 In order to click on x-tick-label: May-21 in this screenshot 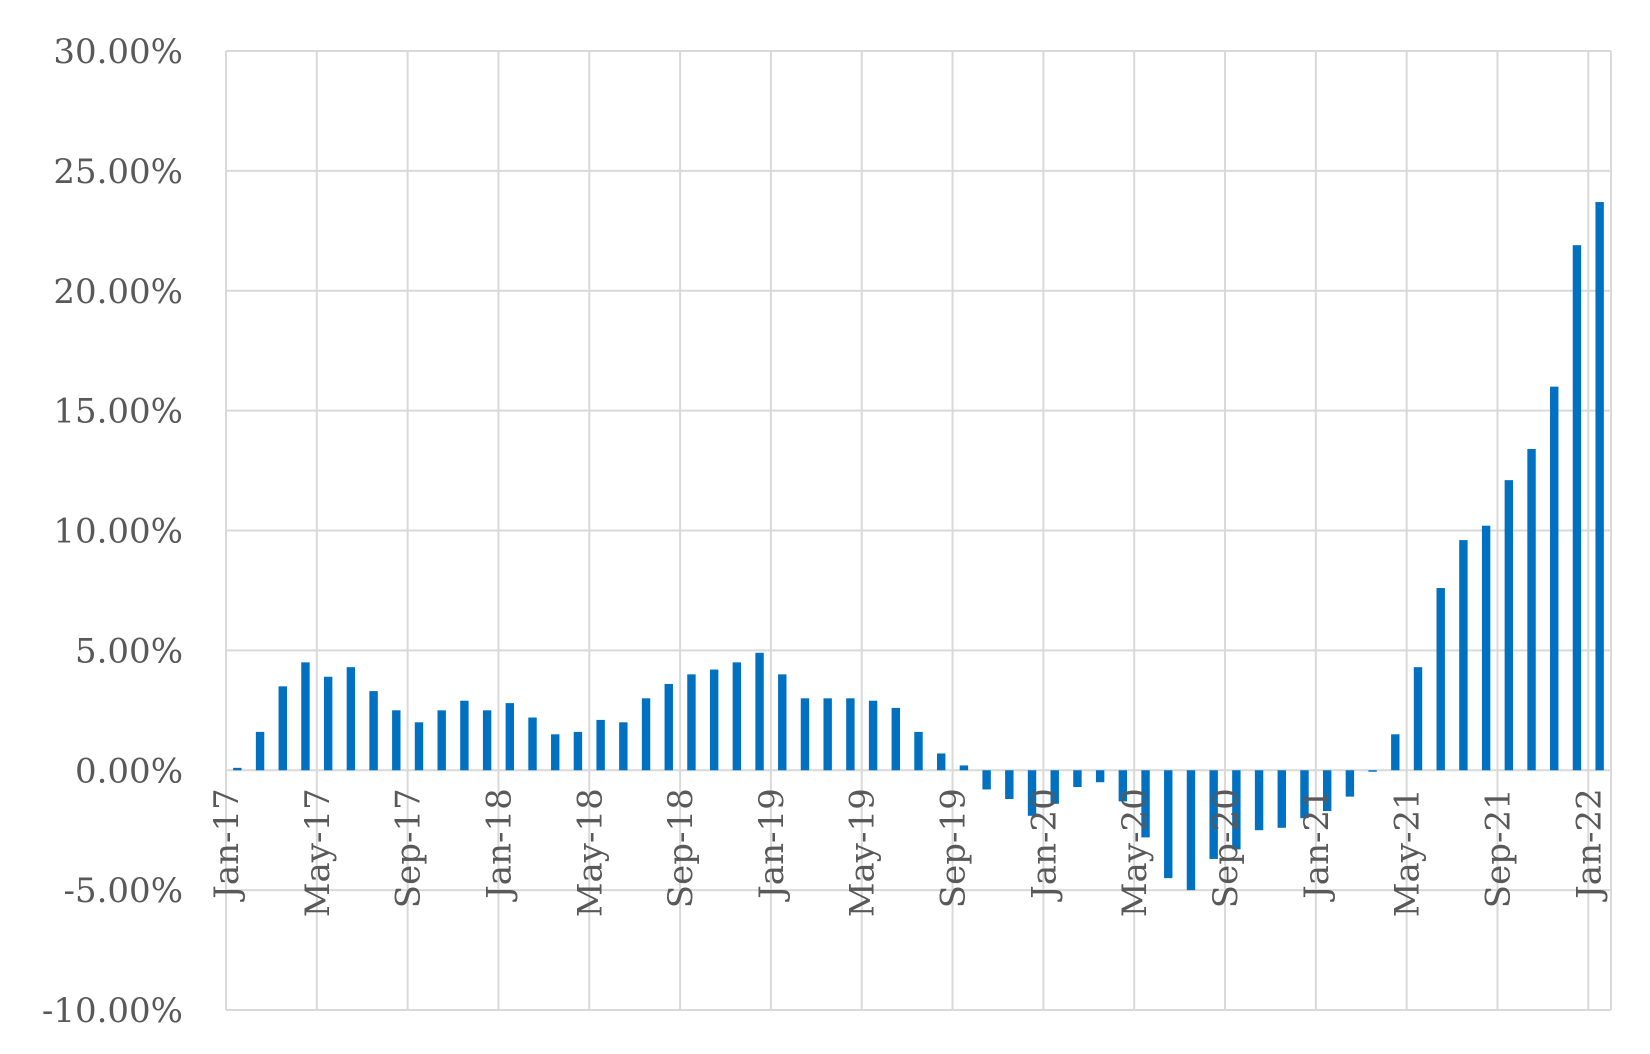, I will do `click(1408, 852)`.